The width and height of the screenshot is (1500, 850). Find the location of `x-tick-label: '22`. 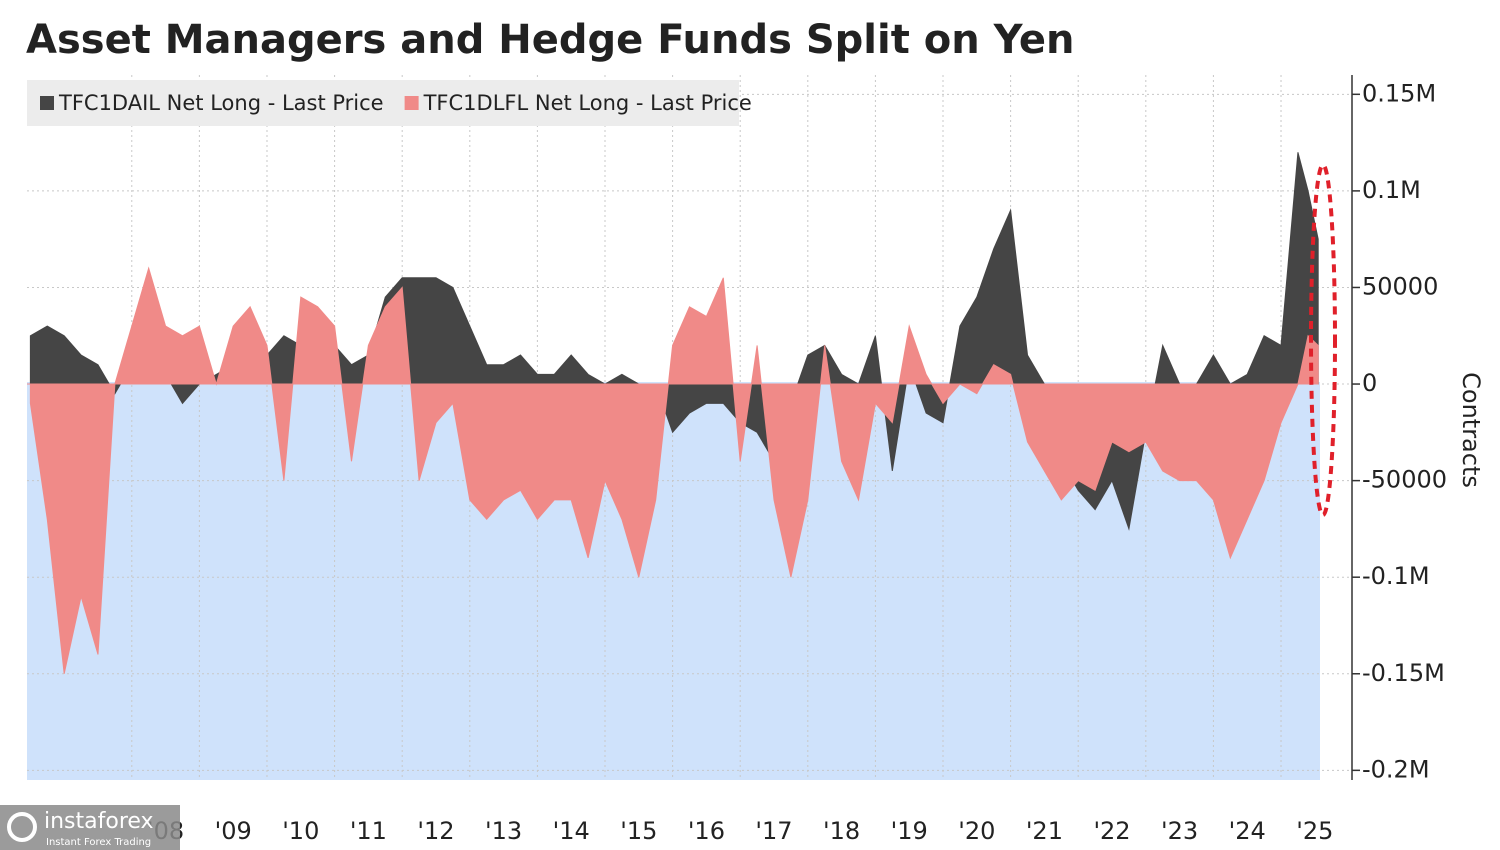

x-tick-label: '22 is located at coordinates (1111, 831).